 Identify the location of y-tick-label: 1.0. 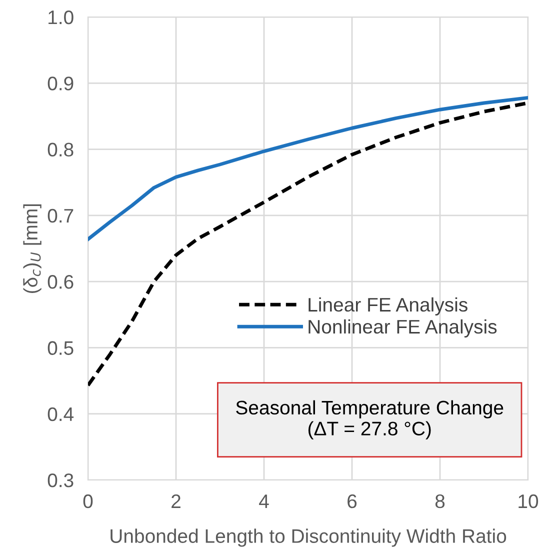
(61, 17).